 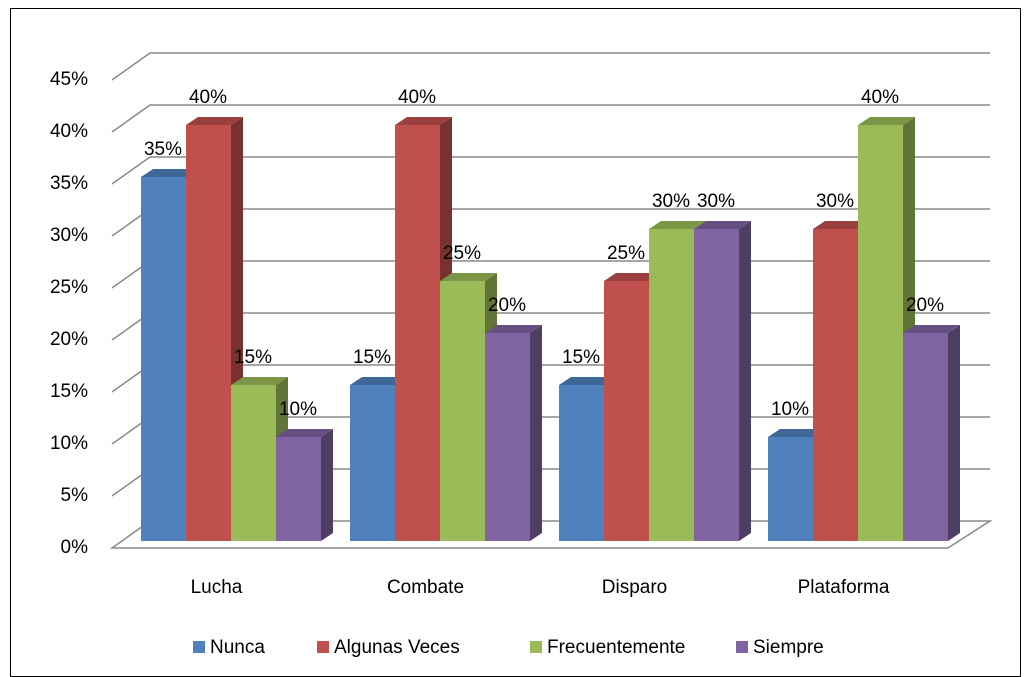 What do you see at coordinates (69, 235) in the screenshot?
I see `y-tick-label: 30%` at bounding box center [69, 235].